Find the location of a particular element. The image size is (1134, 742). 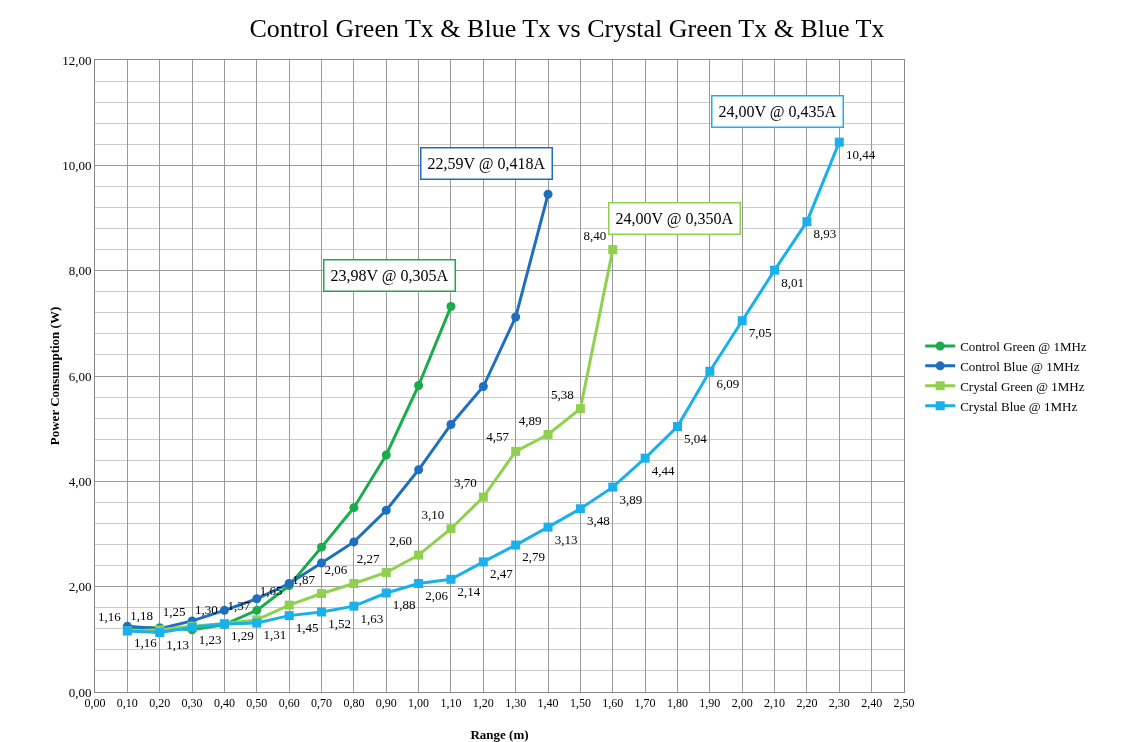

annotation: 24,00V @ 0,350A is located at coordinates (674, 218).